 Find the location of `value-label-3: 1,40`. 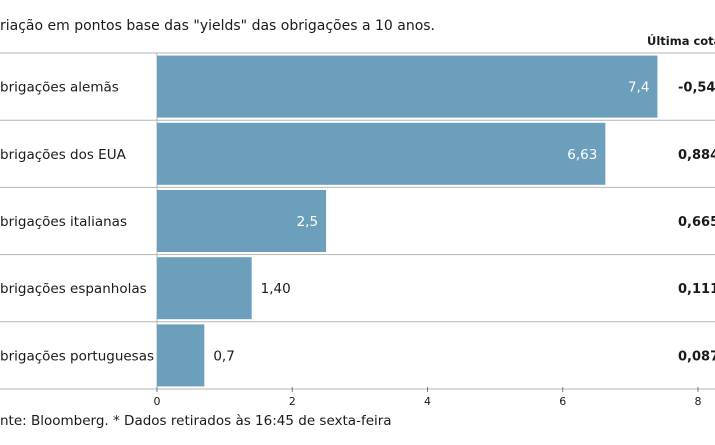

value-label-3: 1,40 is located at coordinates (276, 289).